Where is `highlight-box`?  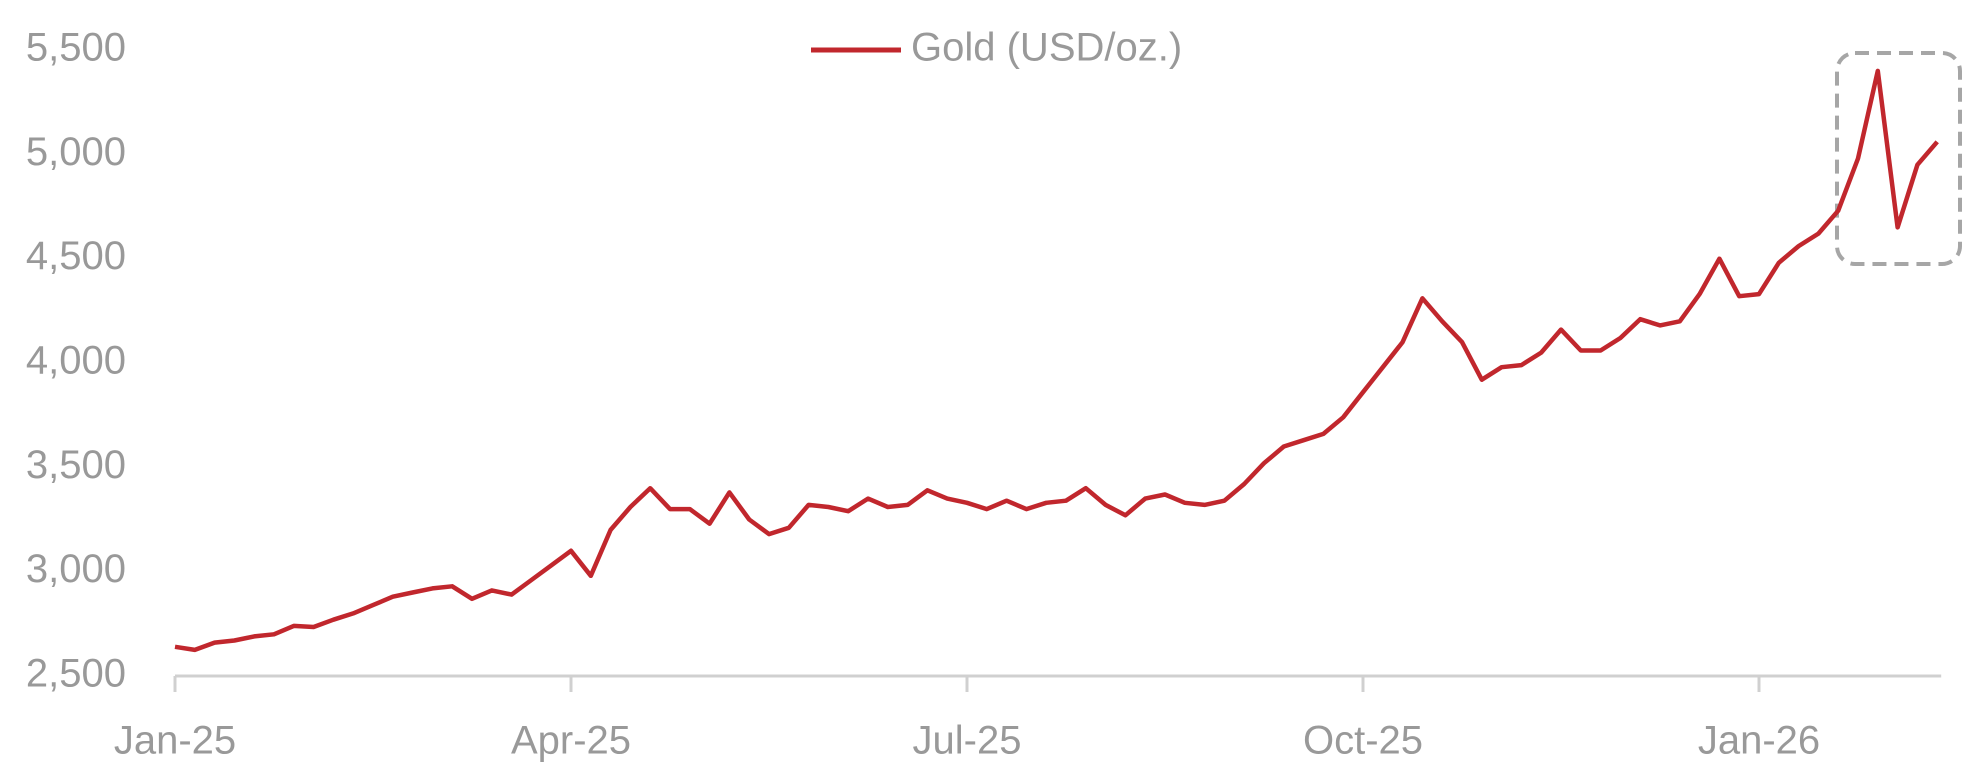
highlight-box is located at coordinates (1898, 158).